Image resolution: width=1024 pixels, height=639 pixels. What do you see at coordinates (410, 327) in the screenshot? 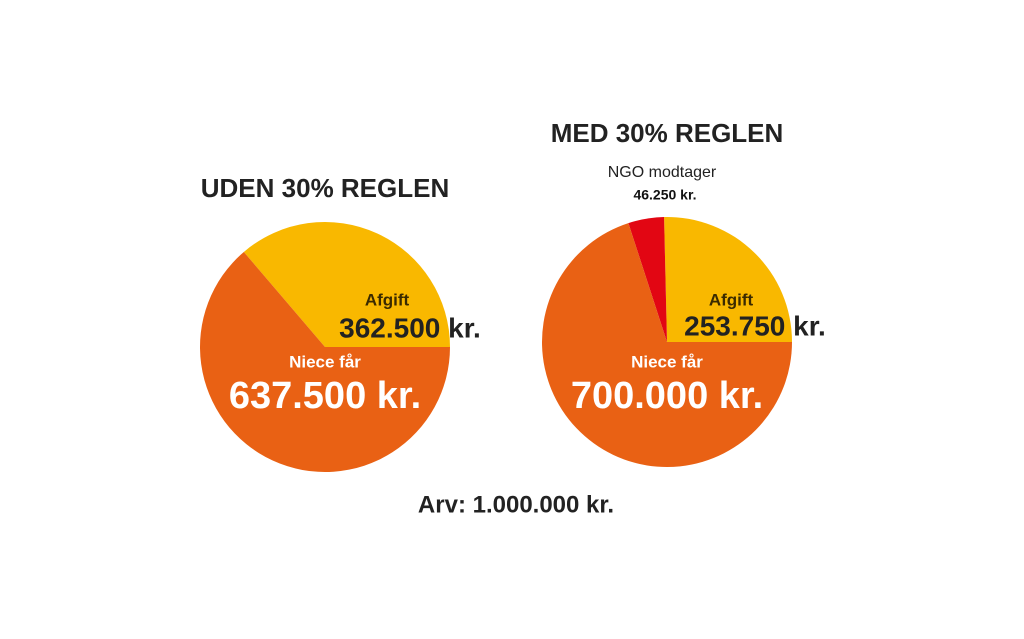
I see `slice-value-label: 362.500 kr.` at bounding box center [410, 327].